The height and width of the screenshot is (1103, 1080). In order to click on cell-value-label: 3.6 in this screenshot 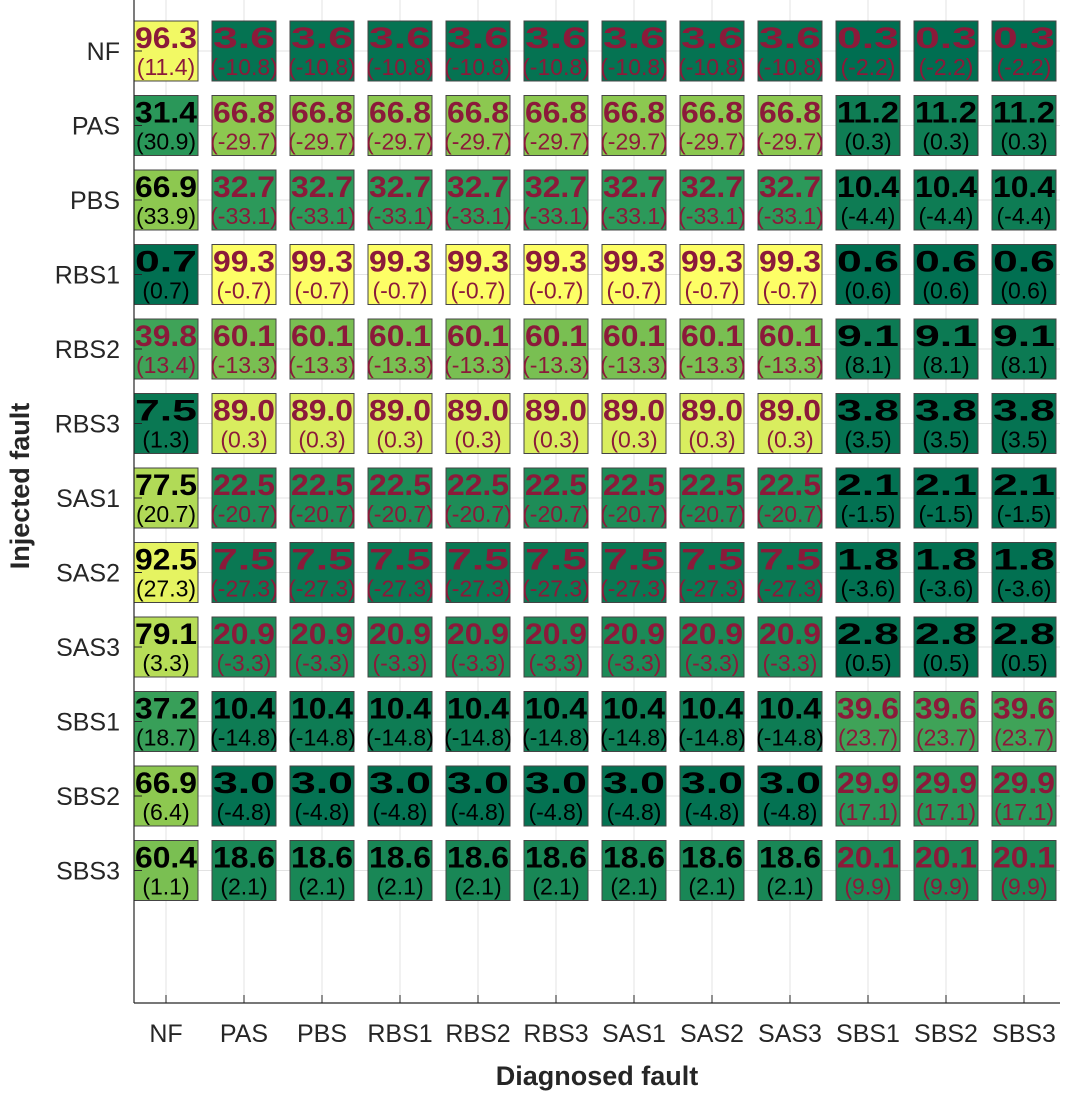, I will do `click(712, 38)`.